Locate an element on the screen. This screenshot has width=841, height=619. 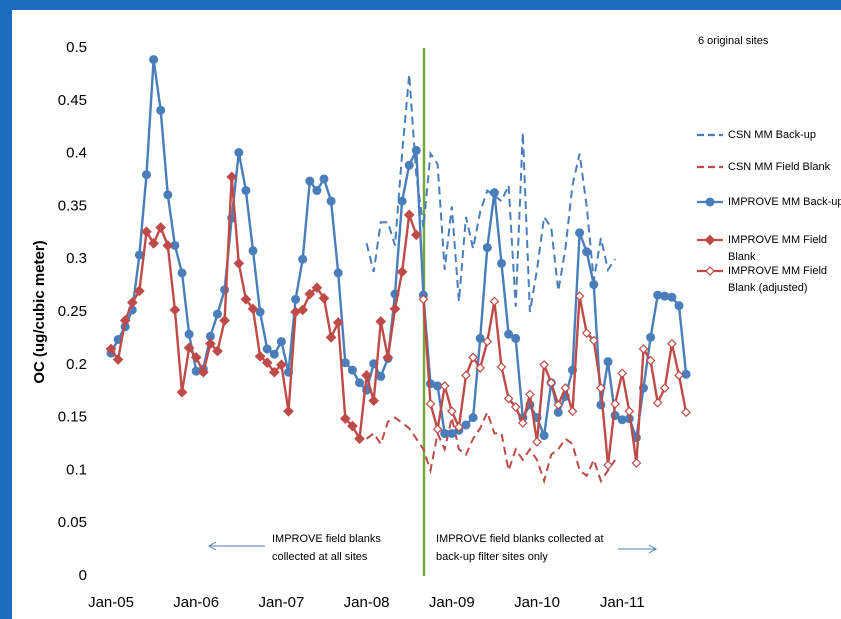
legend-label: CSN MM Back-up is located at coordinates (772, 135).